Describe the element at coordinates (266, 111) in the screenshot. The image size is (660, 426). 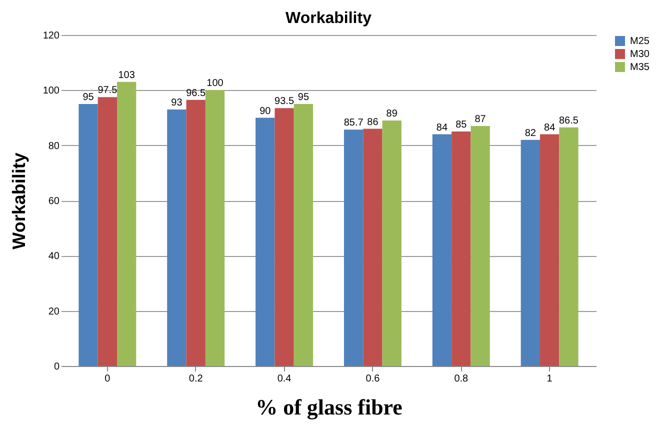
I see `data-label: 90` at that location.